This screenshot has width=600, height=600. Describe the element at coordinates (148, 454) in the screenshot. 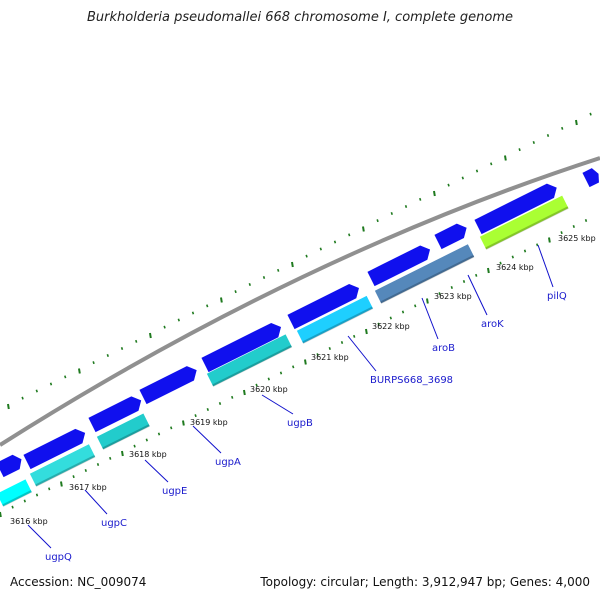

I see `kbp-label: 3618 kbp` at that location.